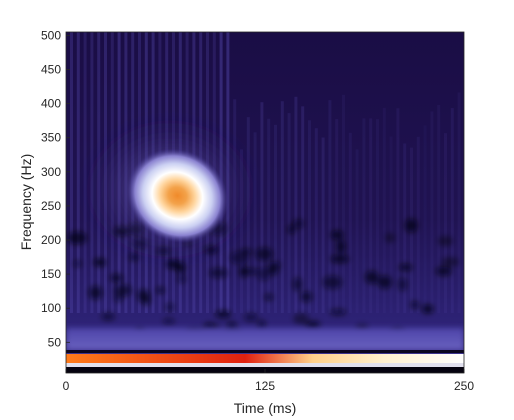  What do you see at coordinates (51, 104) in the screenshot?
I see `y-tick-label: 400` at bounding box center [51, 104].